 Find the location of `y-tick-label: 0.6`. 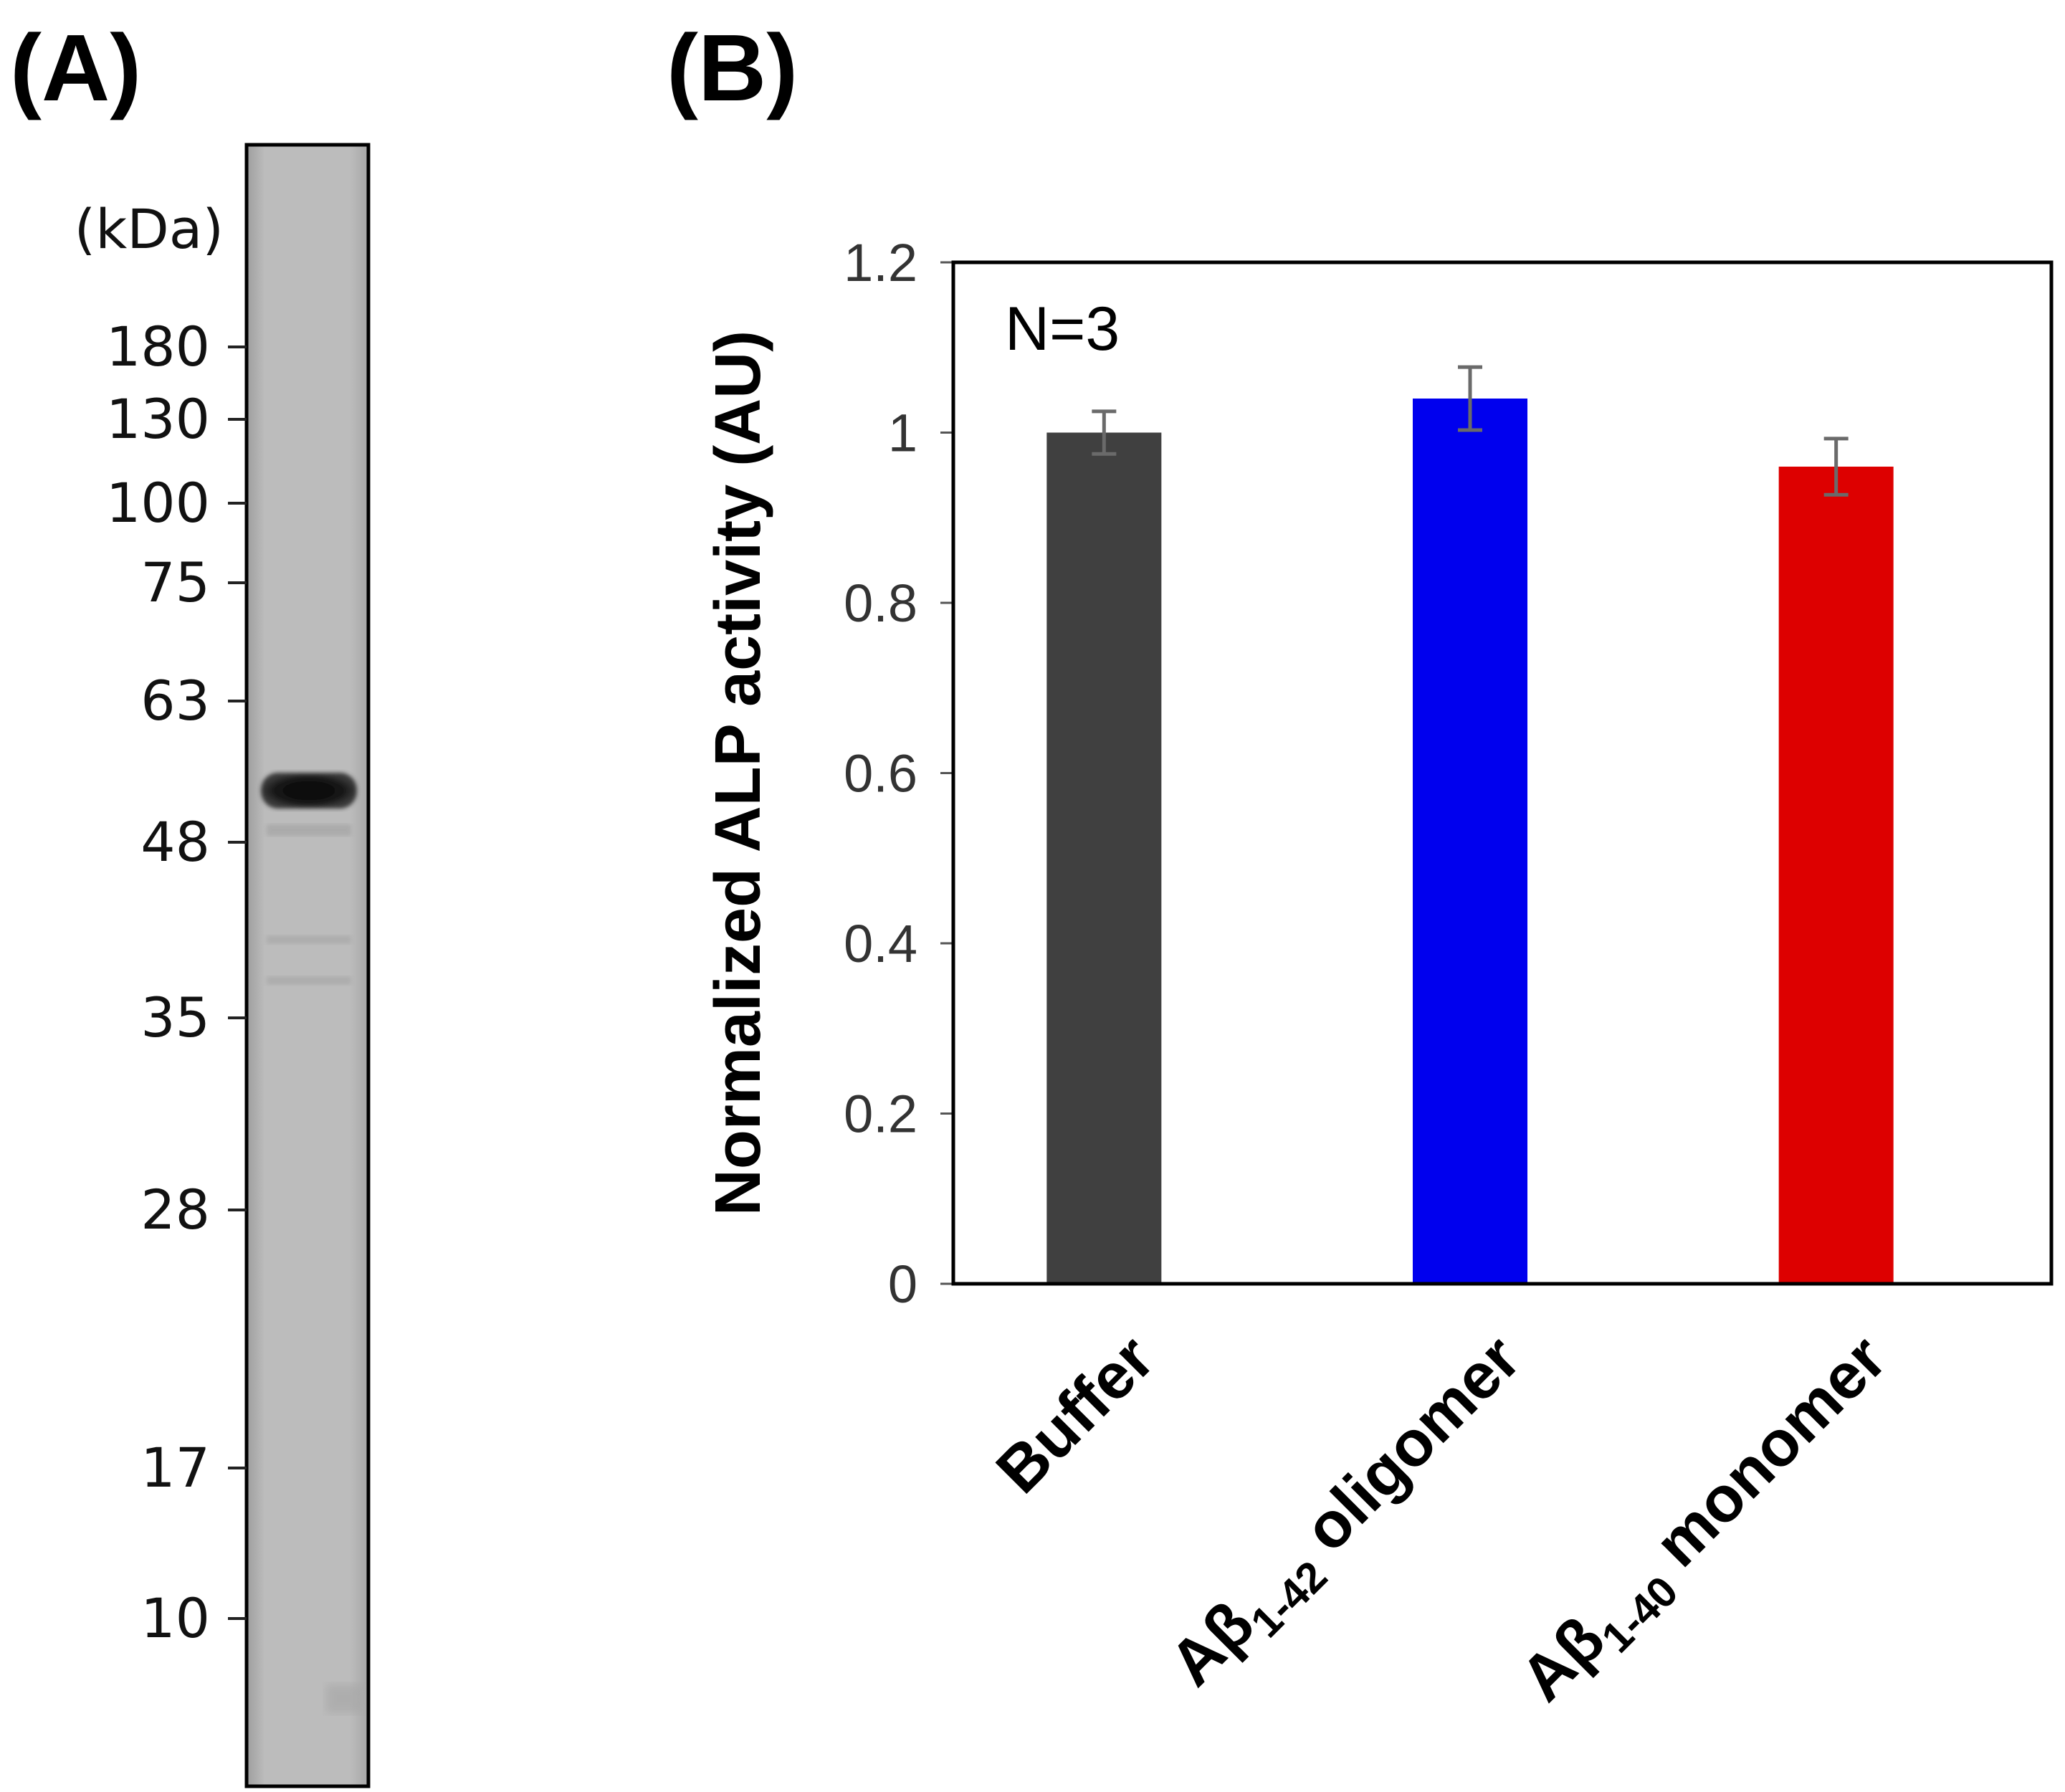

y-tick-label: 0.6 is located at coordinates (880, 774).